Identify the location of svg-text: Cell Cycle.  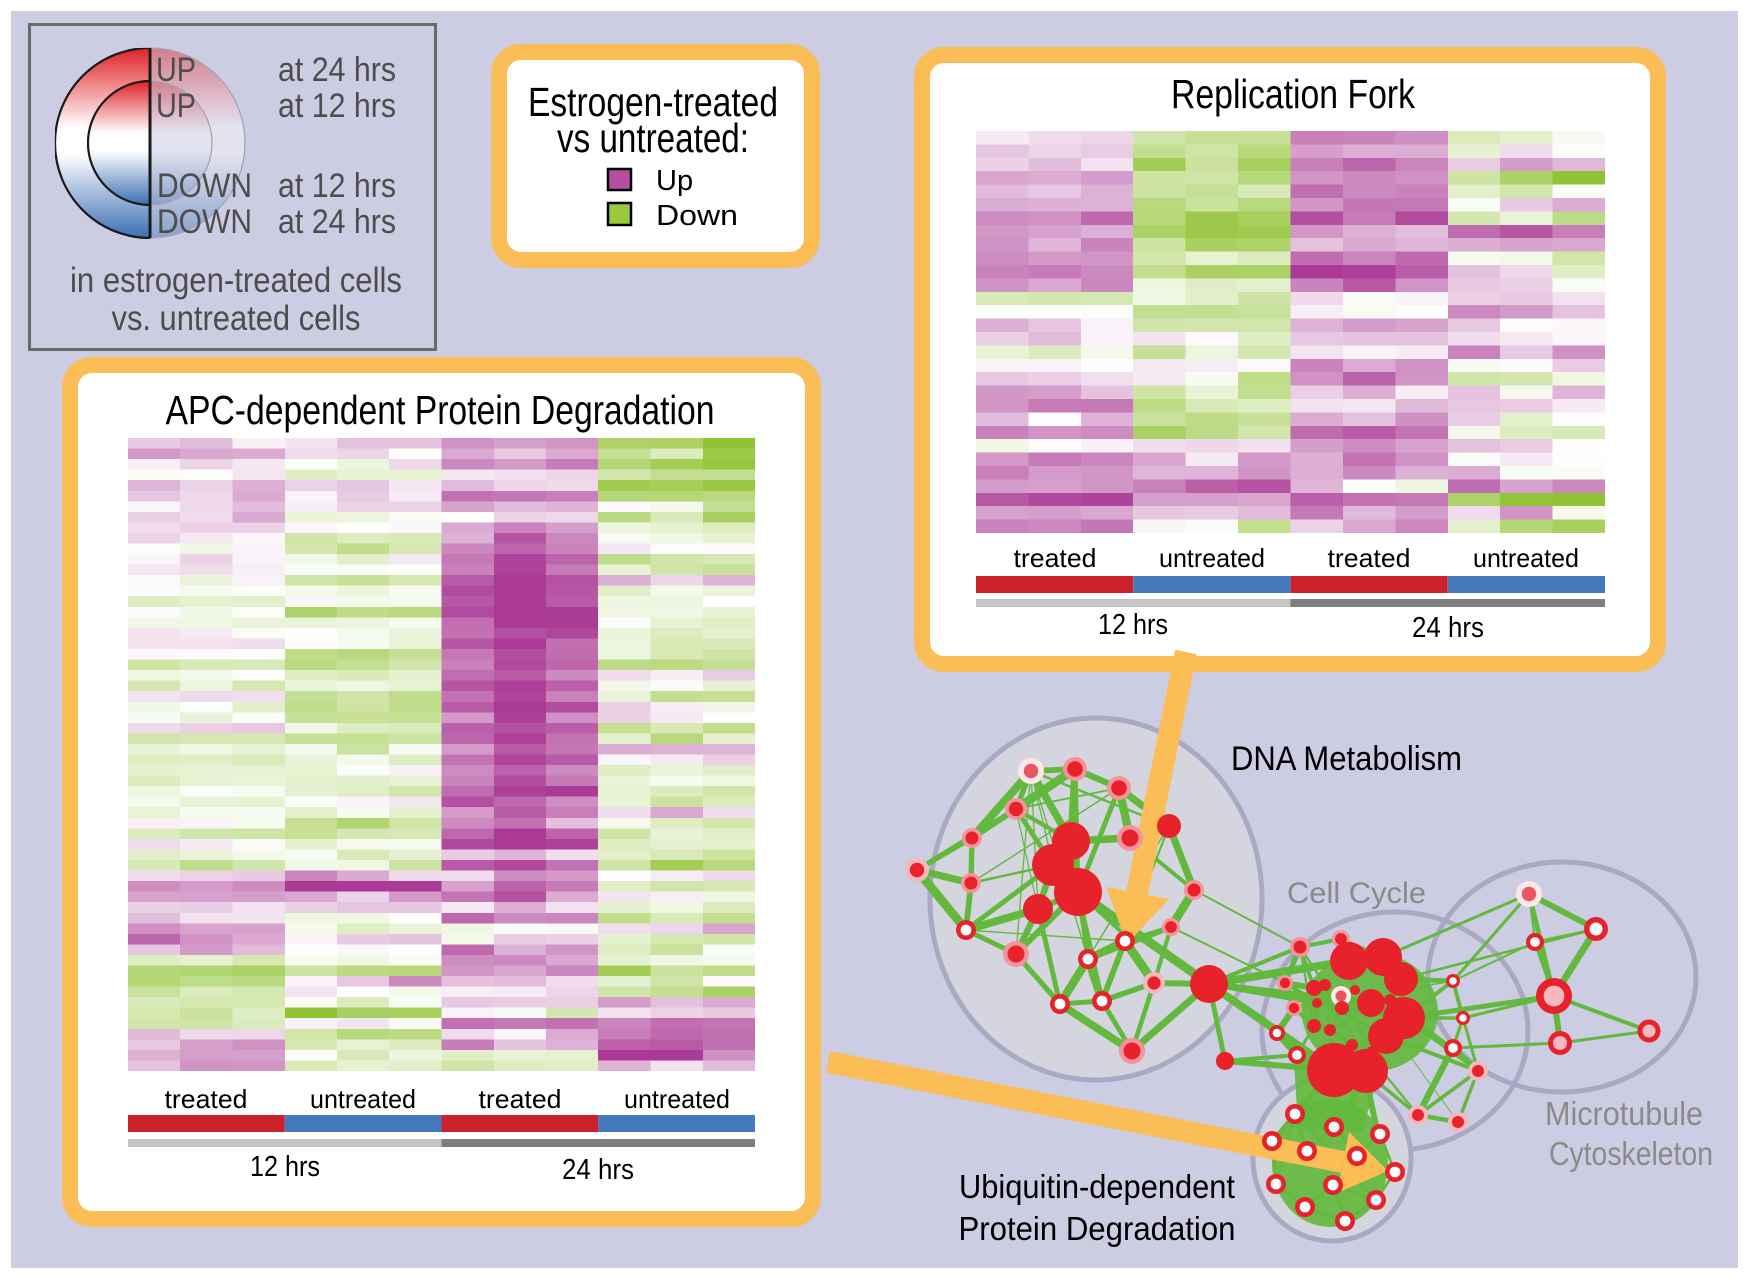
(1356, 893).